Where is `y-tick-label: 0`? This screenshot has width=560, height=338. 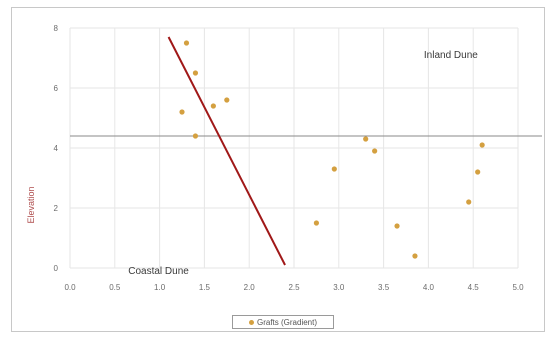 y-tick-label: 0 is located at coordinates (56, 268).